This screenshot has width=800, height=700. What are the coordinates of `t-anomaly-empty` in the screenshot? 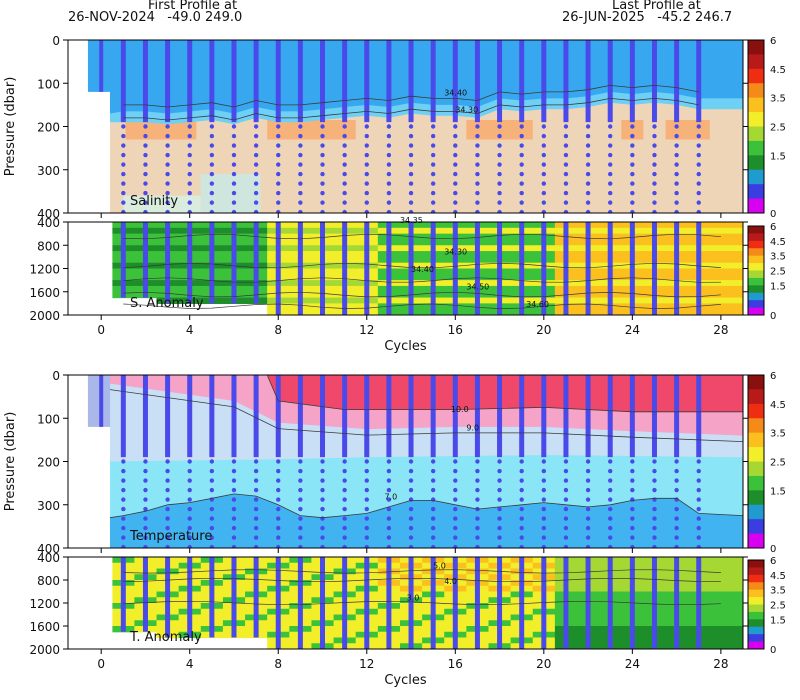 It's located at (90, 603).